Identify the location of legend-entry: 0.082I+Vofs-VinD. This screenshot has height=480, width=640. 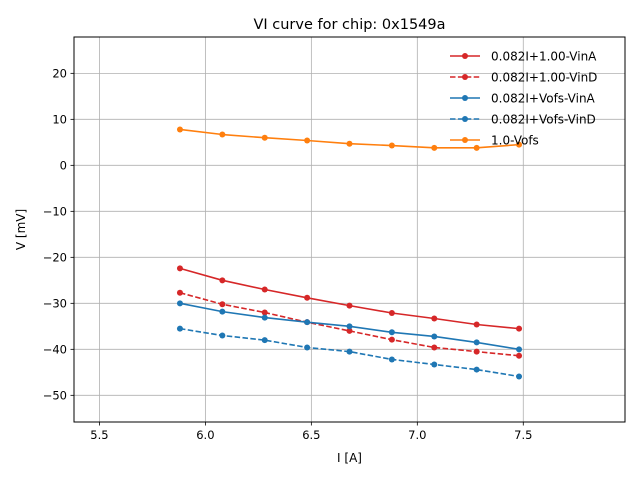
(523, 120).